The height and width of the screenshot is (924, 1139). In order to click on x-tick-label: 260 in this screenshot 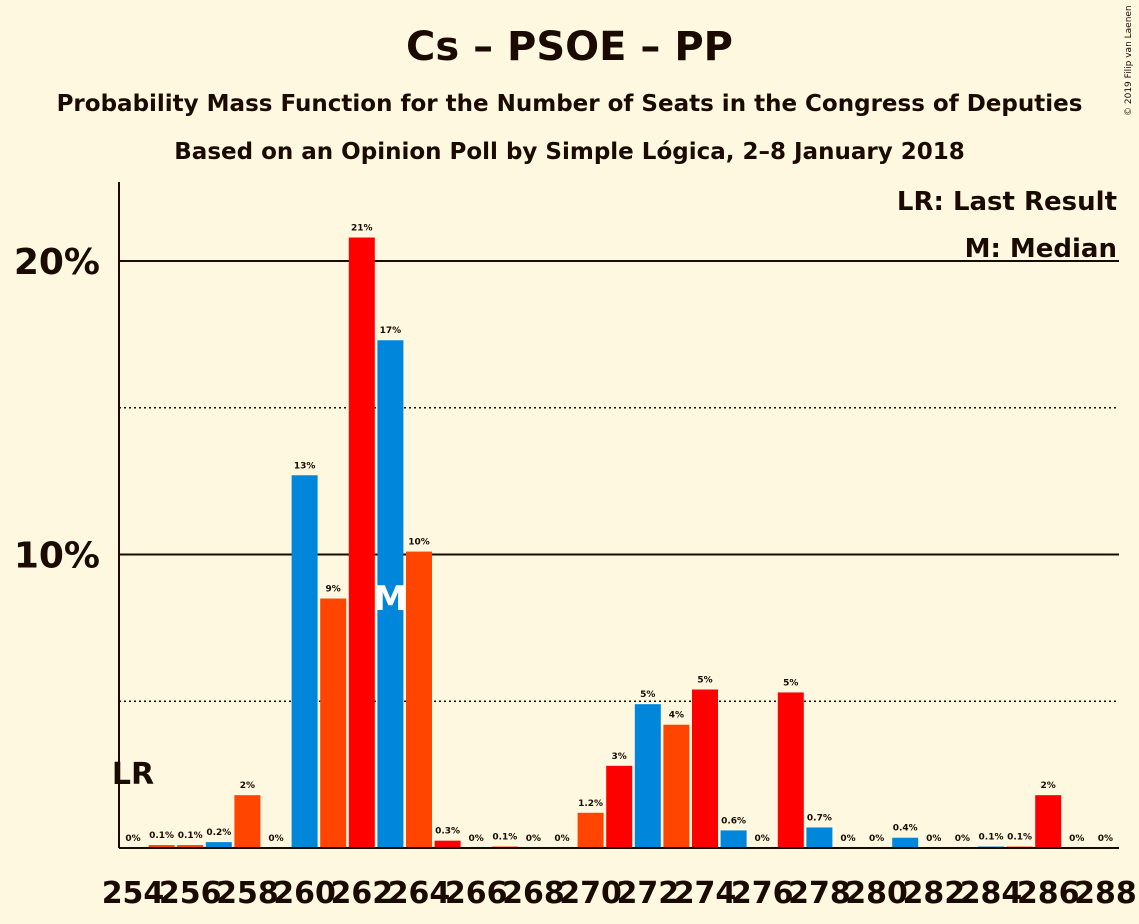, I will do `click(304, 893)`.